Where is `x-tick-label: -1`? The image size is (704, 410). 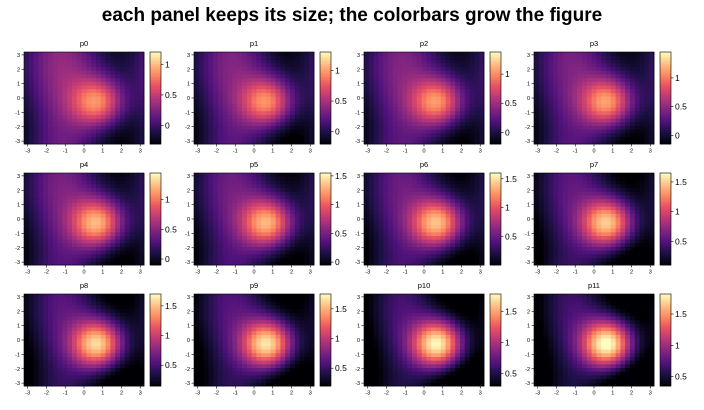 x-tick-label: -1 is located at coordinates (235, 152).